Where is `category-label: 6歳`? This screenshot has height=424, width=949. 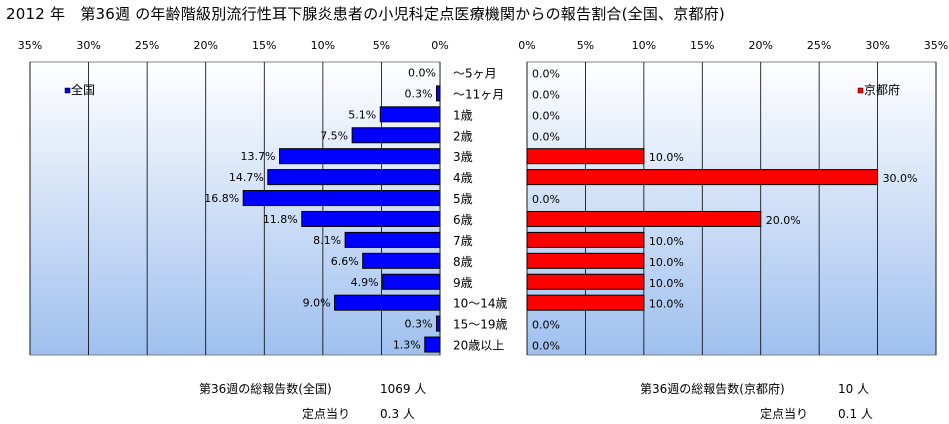 category-label: 6歳 is located at coordinates (463, 220).